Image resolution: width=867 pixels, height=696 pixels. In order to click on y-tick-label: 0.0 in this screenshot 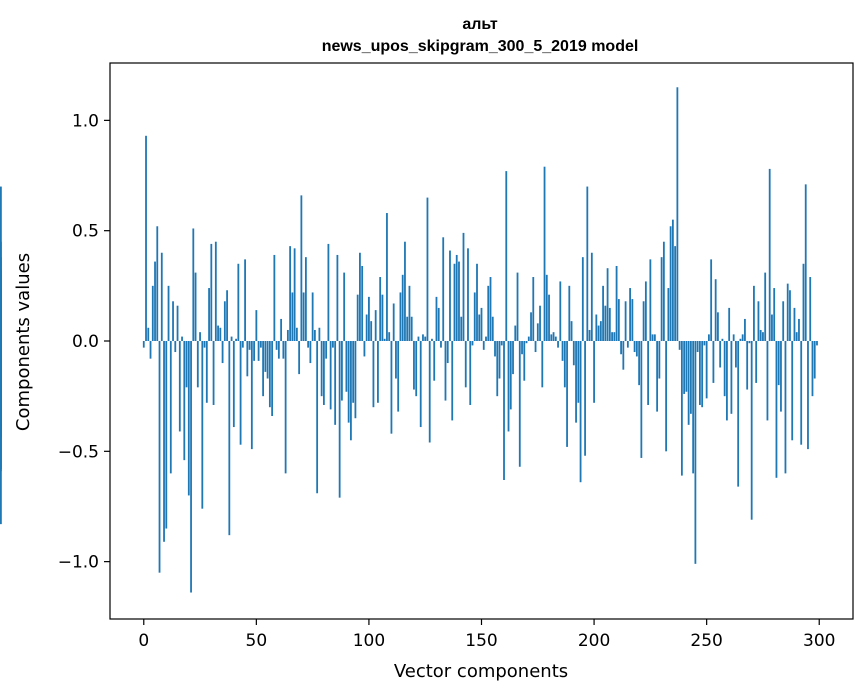, I will do `click(85, 342)`.